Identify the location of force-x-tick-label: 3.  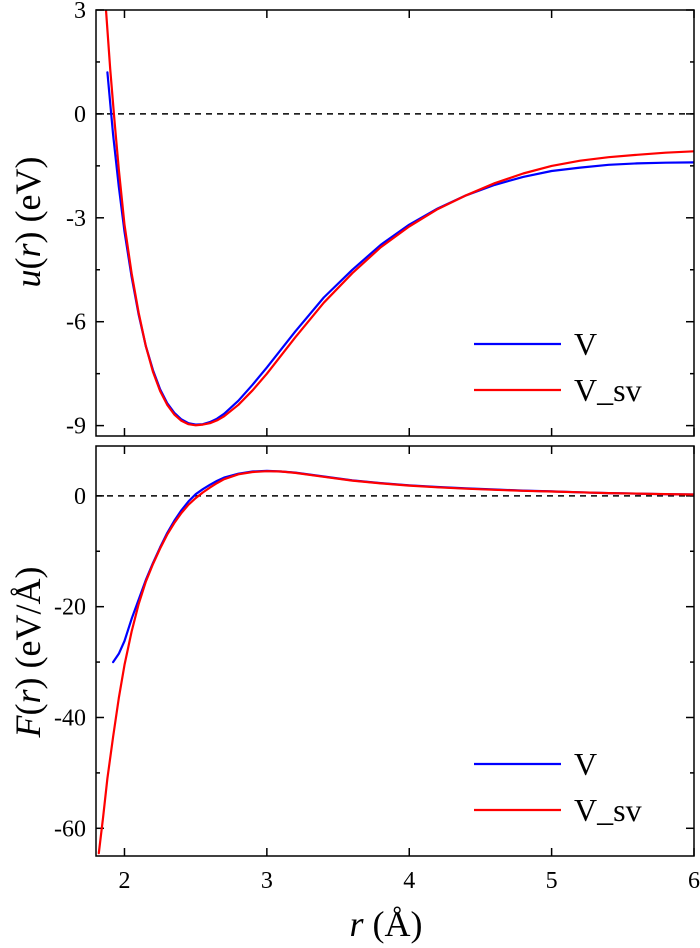
(267, 881).